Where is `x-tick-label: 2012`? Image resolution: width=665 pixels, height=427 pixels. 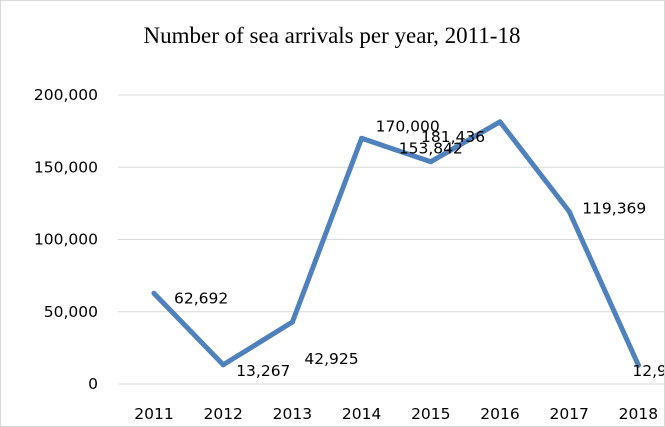
x-tick-label: 2012 is located at coordinates (222, 414).